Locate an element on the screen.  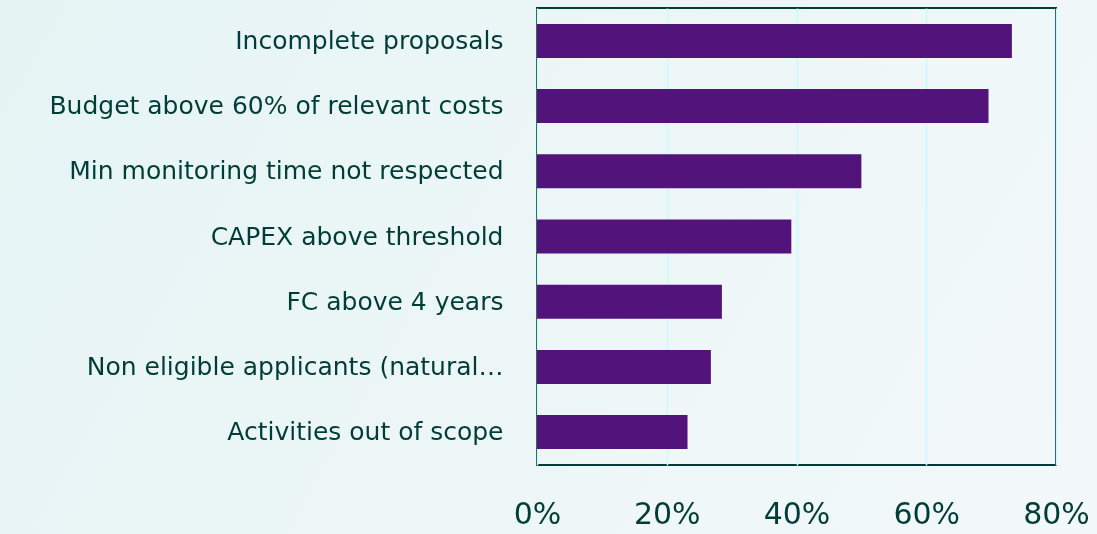
y-tick-label: Budget above 60% of relevant costs is located at coordinates (276, 106).